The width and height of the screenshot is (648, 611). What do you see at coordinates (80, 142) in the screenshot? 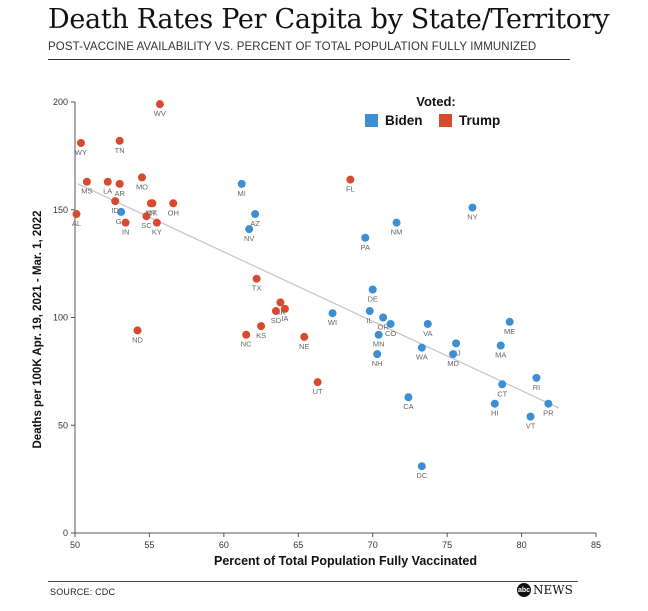
I see `point-wy` at bounding box center [80, 142].